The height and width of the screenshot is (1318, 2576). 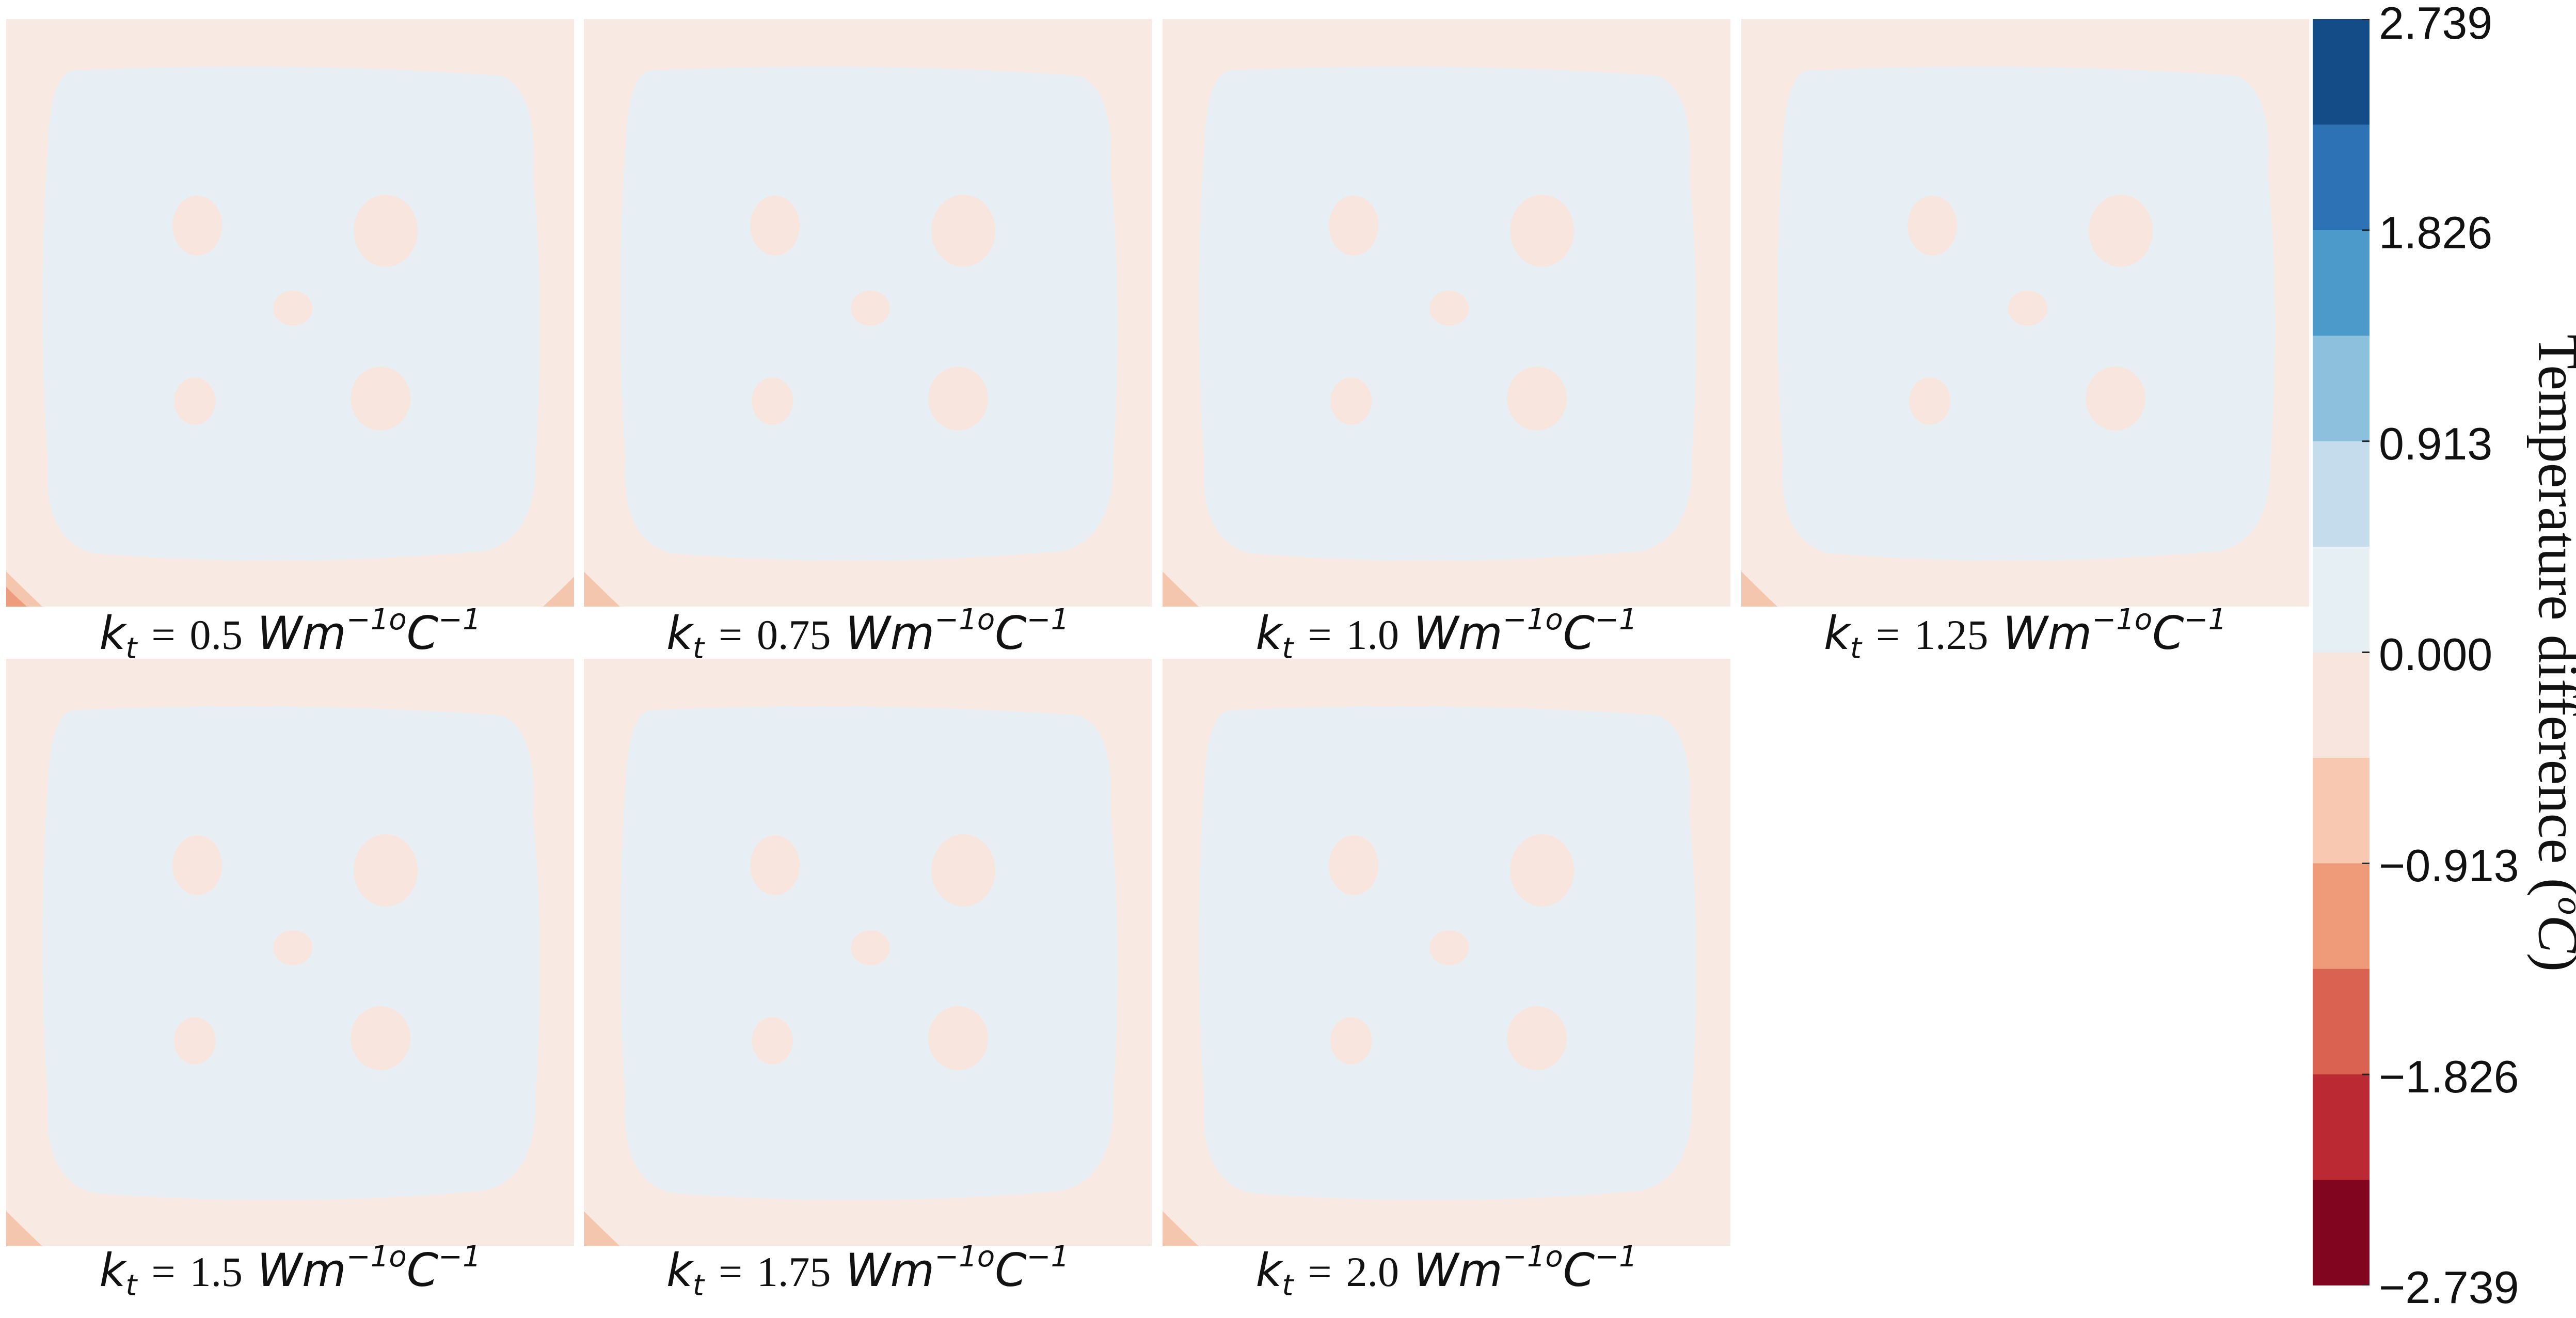 What do you see at coordinates (2436, 233) in the screenshot?
I see `colorbar-tick-label: 1.826` at bounding box center [2436, 233].